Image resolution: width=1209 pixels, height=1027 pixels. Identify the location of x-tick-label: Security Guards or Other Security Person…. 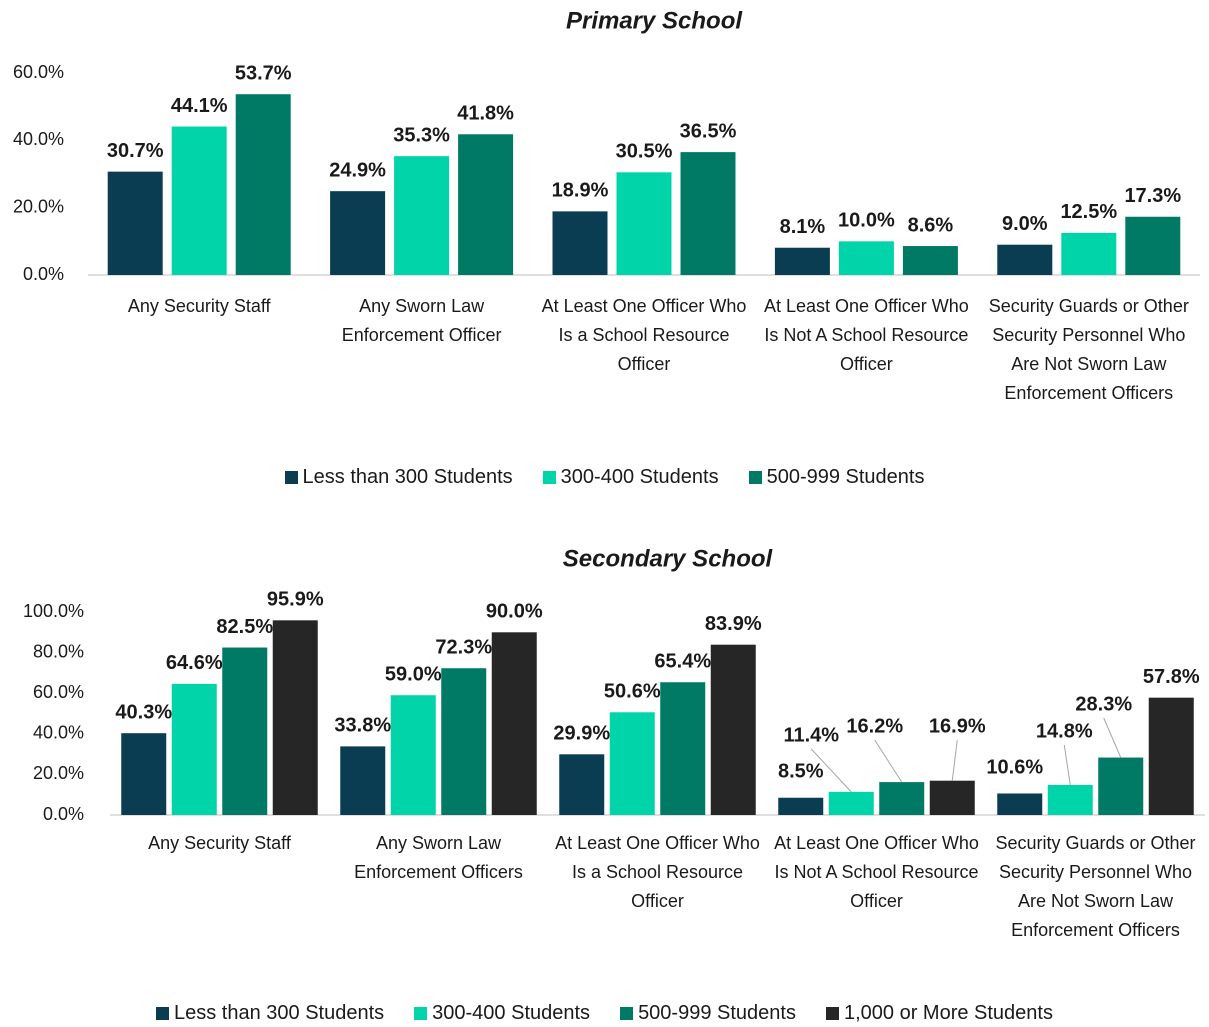
(1095, 886).